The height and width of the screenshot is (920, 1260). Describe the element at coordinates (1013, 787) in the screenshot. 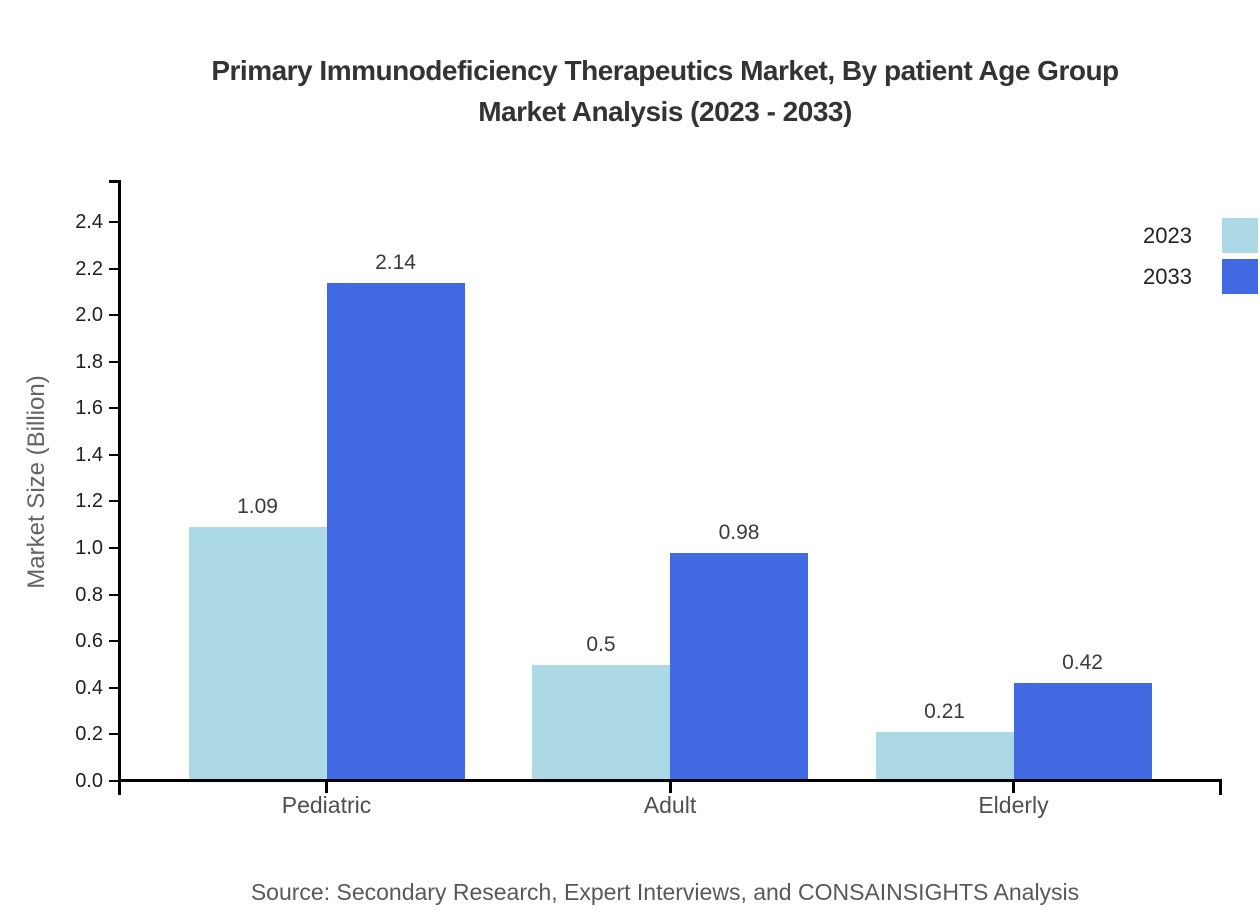

I see `x-tick-elderly` at that location.